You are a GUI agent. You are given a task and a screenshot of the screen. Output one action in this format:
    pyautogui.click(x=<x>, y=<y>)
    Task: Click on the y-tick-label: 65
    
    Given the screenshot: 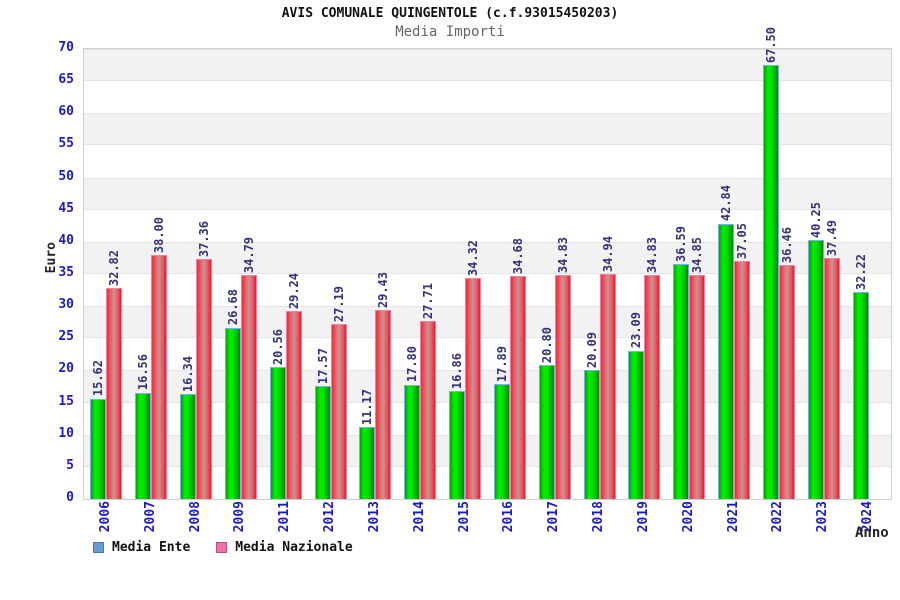 What is the action you would take?
    pyautogui.click(x=66, y=80)
    